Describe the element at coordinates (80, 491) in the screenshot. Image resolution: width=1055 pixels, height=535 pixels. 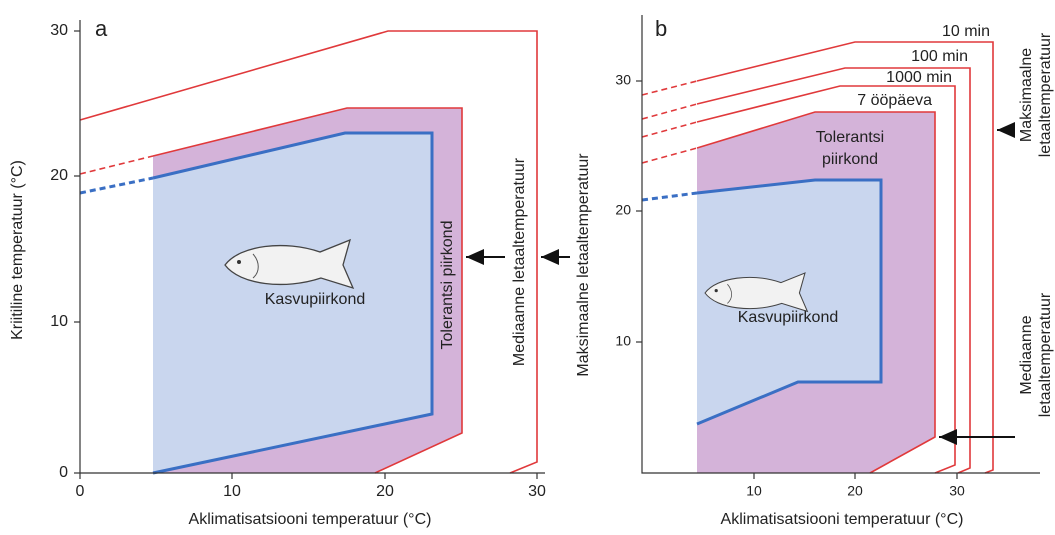
I see `x-tick-label: 0` at that location.